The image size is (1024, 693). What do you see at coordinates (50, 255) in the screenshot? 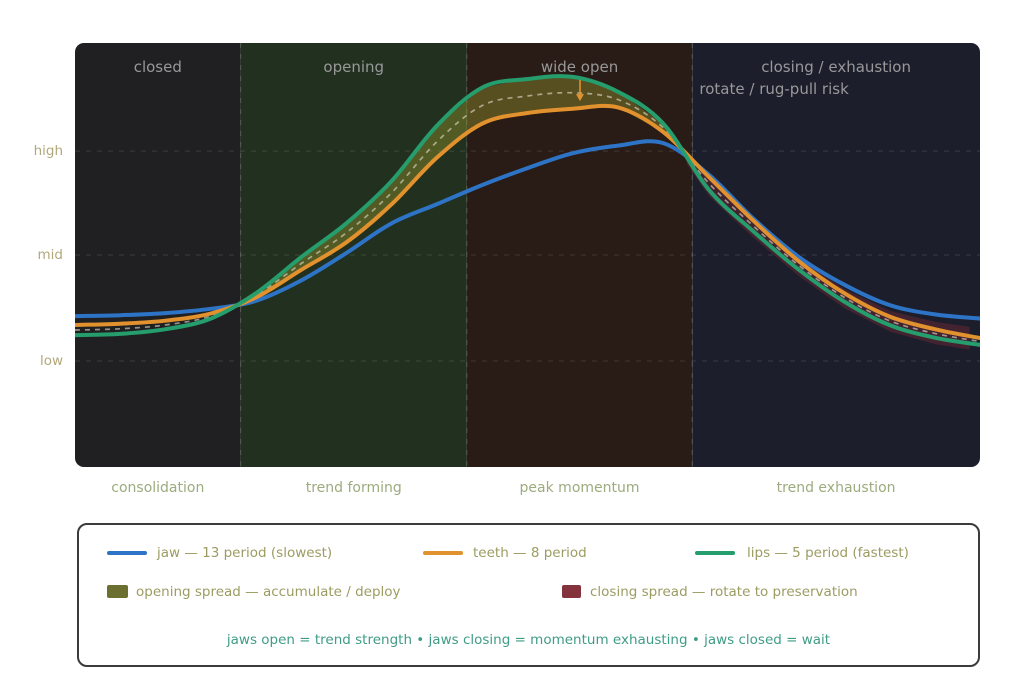
I see `ytick-mid: mid` at bounding box center [50, 255].